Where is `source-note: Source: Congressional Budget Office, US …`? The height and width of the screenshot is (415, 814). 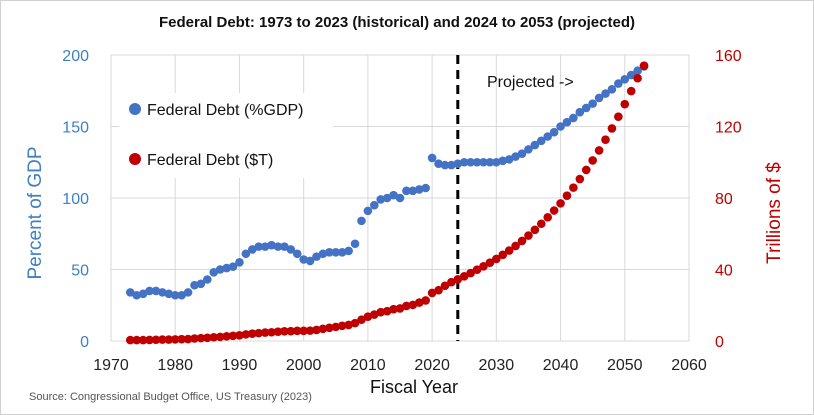
source-note: Source: Congressional Budget Office, US … is located at coordinates (170, 397).